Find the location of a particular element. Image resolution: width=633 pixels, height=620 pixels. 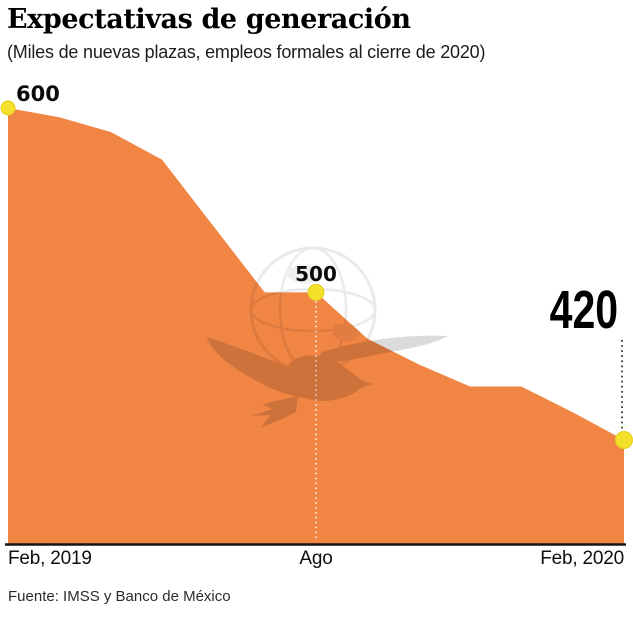

annotation-label-420: 420 is located at coordinates (583, 310).